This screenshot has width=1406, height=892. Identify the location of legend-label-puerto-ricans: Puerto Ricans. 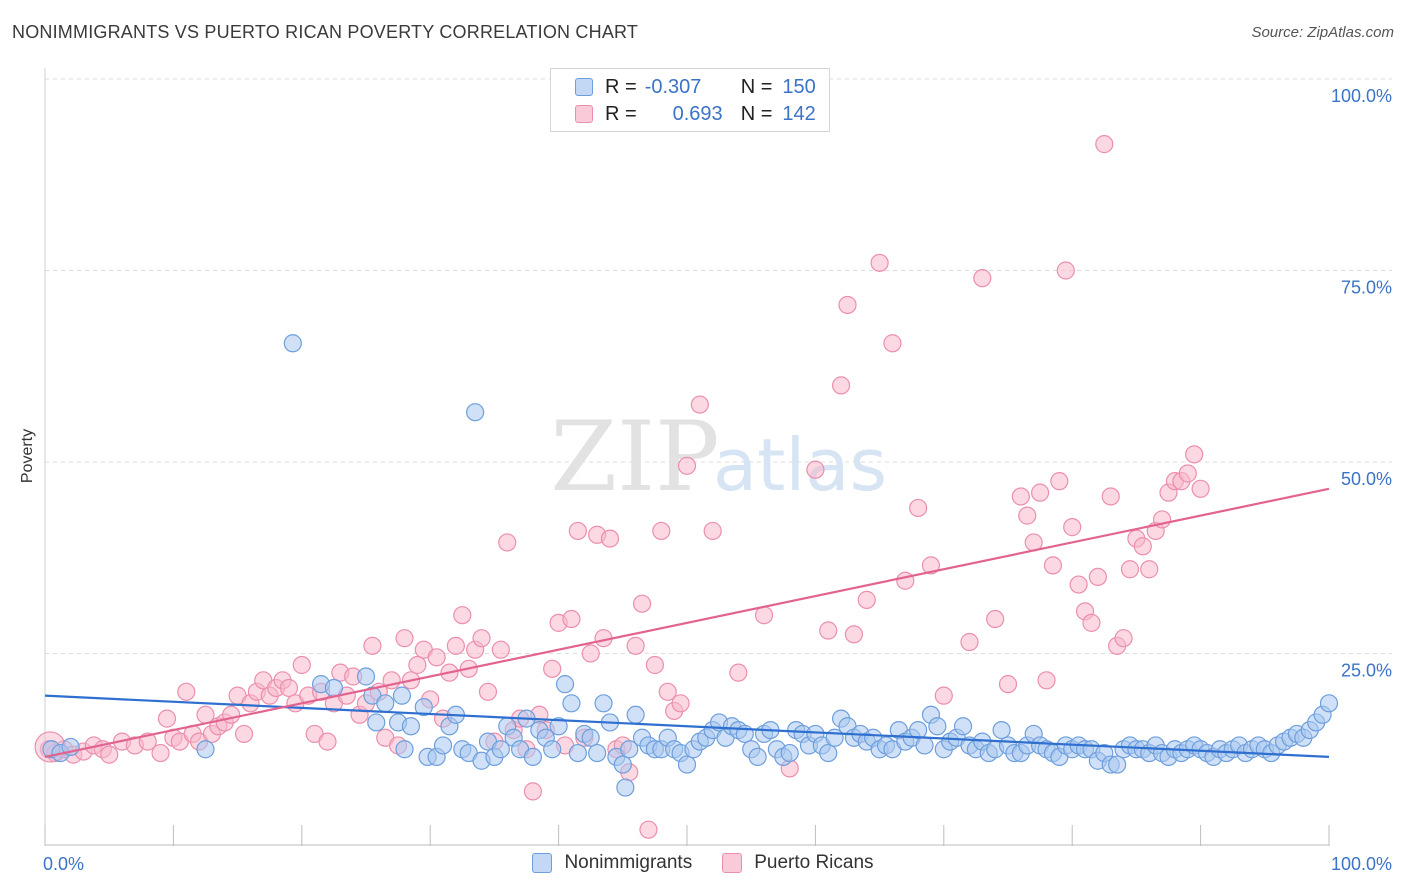
(814, 862).